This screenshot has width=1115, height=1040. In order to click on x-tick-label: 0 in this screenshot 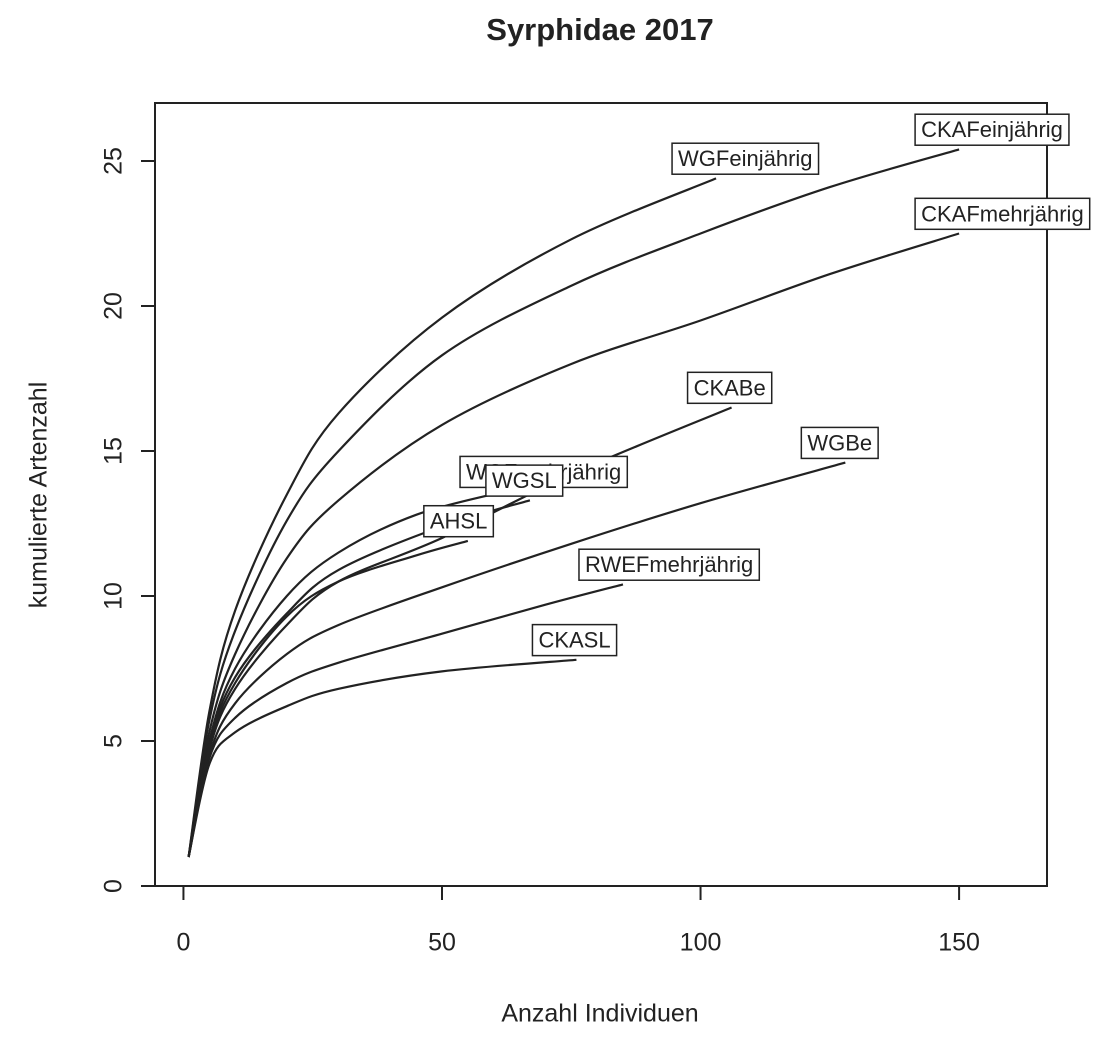, I will do `click(183, 943)`.